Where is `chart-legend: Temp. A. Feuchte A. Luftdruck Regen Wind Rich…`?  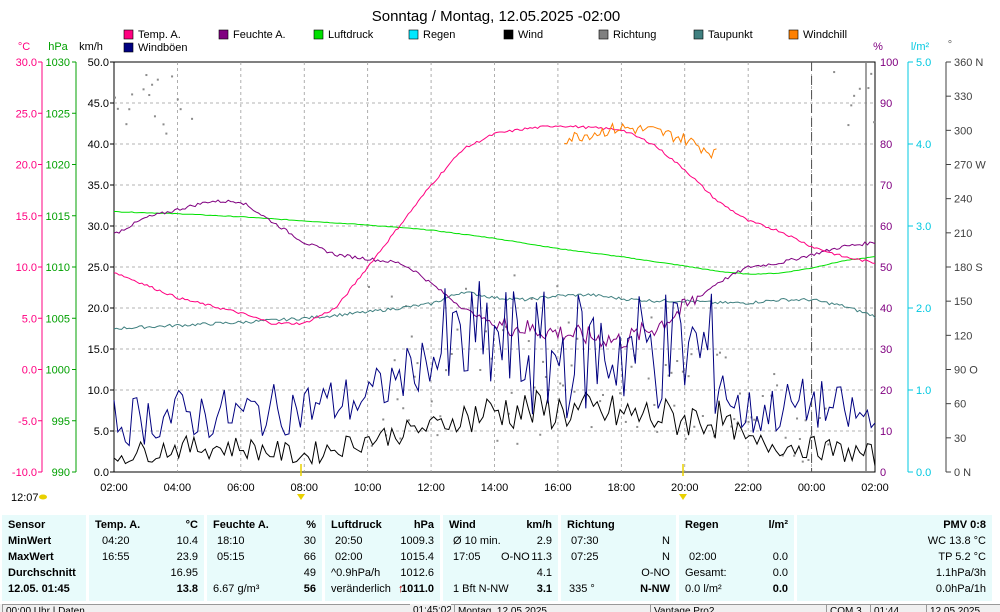 chart-legend: Temp. A. Feuchte A. Luftdruck Regen Wind Rich… is located at coordinates (485, 41).